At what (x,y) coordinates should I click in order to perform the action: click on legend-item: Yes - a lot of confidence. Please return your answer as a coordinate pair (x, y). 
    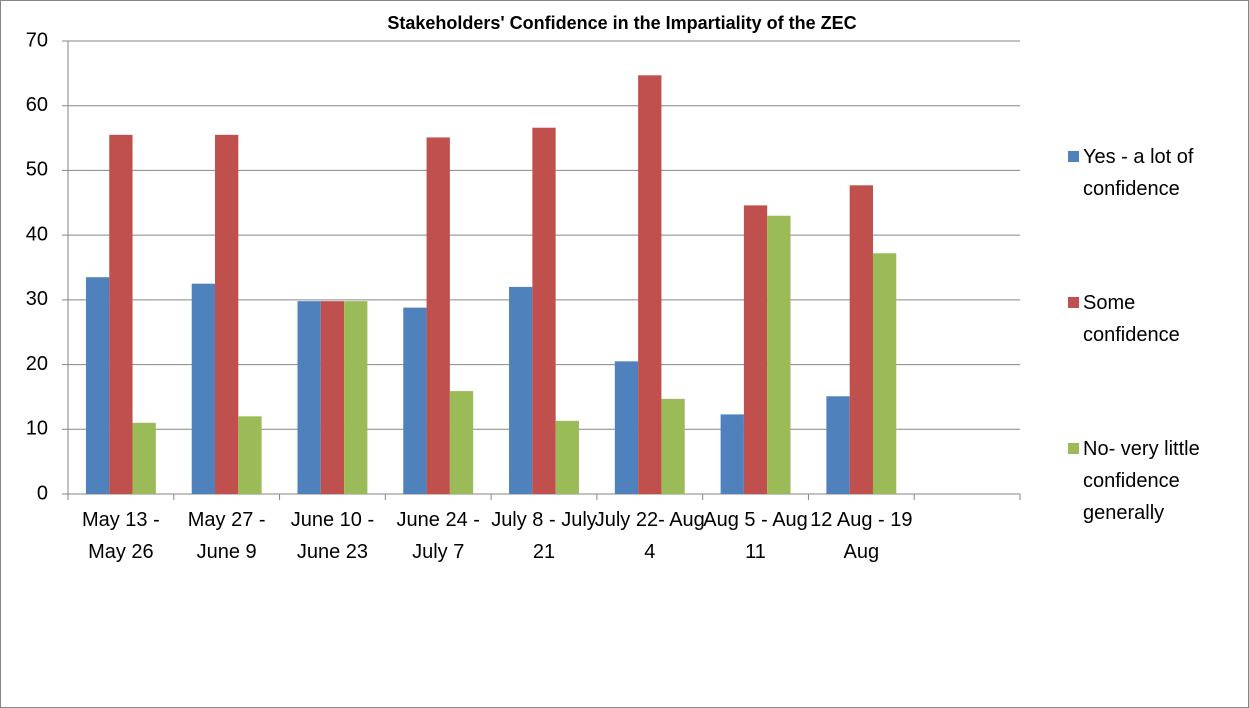
    Looking at the image, I should click on (1153, 173).